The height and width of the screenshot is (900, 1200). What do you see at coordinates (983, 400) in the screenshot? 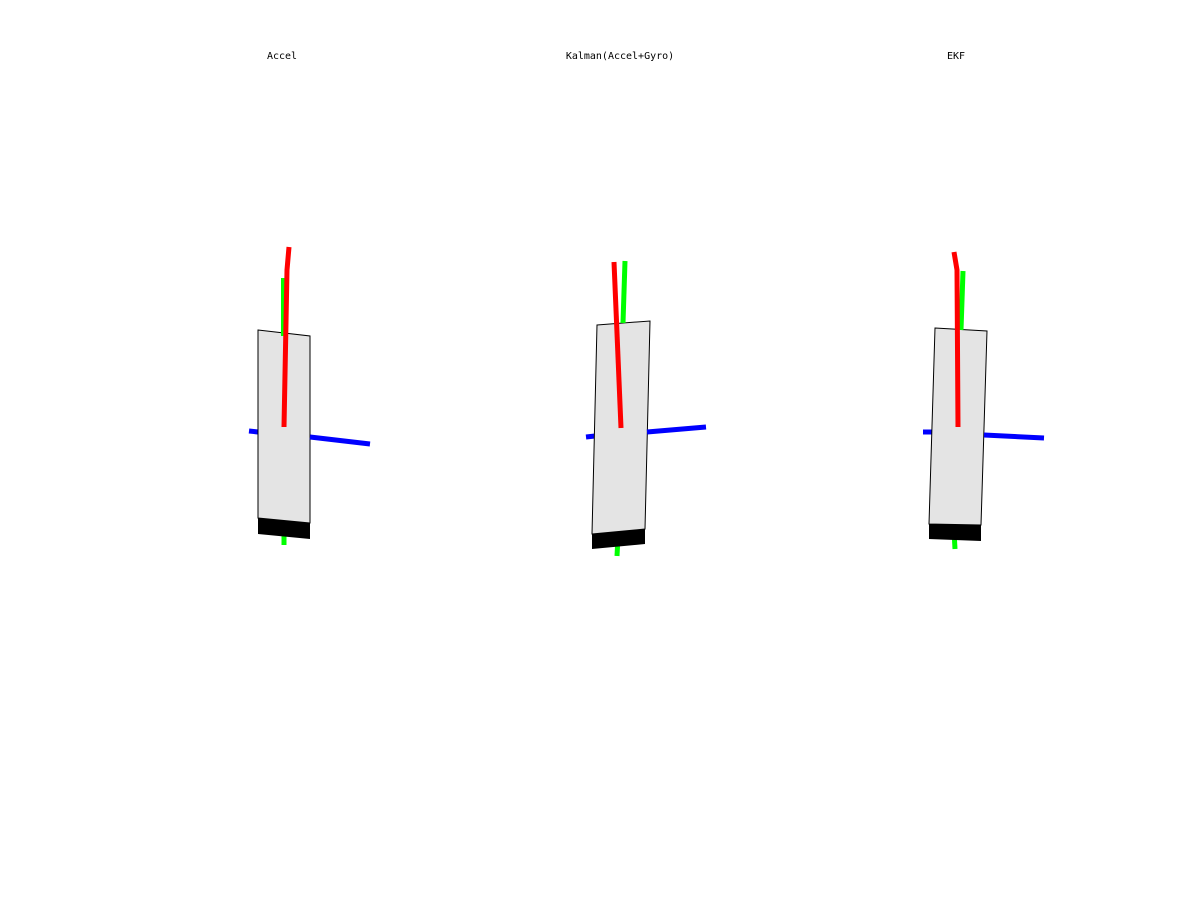
I see `orientation-view-ekf` at bounding box center [983, 400].